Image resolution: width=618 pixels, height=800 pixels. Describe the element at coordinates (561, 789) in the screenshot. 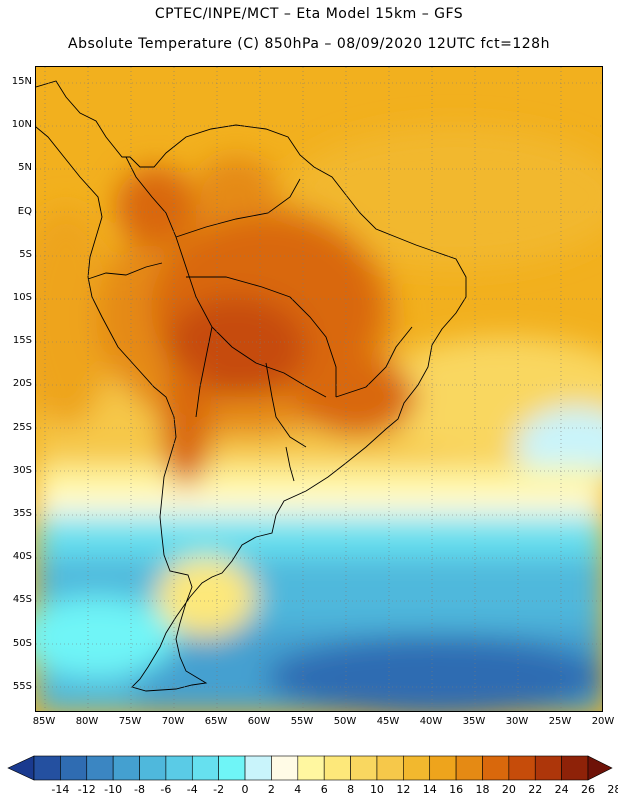

I see `colorbar-tick-label: 24` at that location.